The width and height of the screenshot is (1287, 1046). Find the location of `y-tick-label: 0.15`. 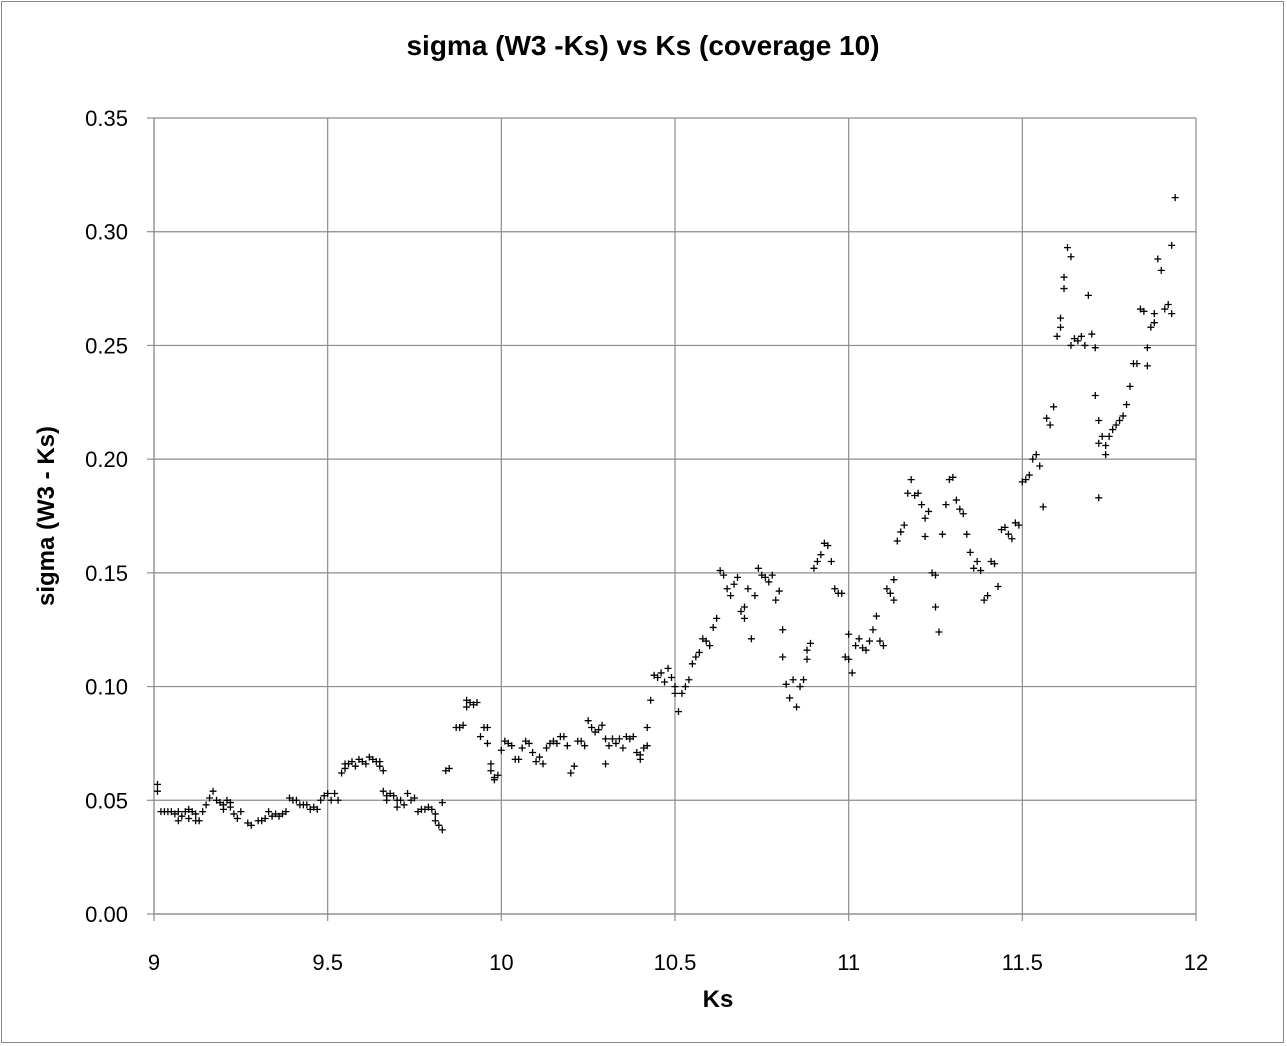

y-tick-label: 0.15 is located at coordinates (106, 573).